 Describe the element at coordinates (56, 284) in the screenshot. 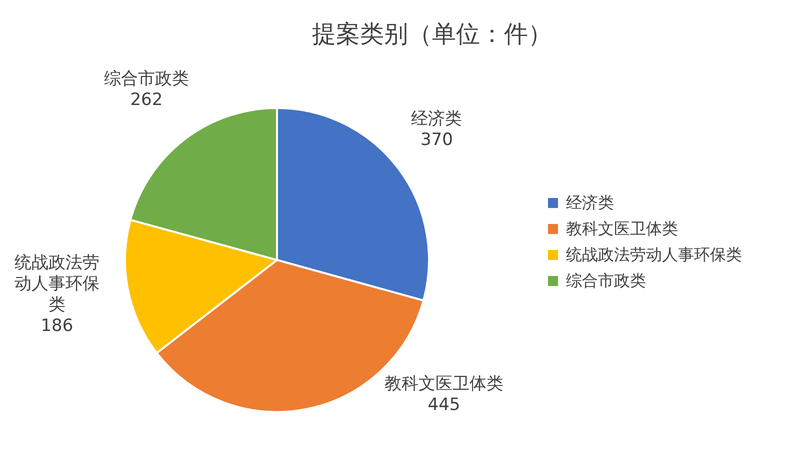

I see `slice-label: 统战政法劳动人事环保类` at that location.